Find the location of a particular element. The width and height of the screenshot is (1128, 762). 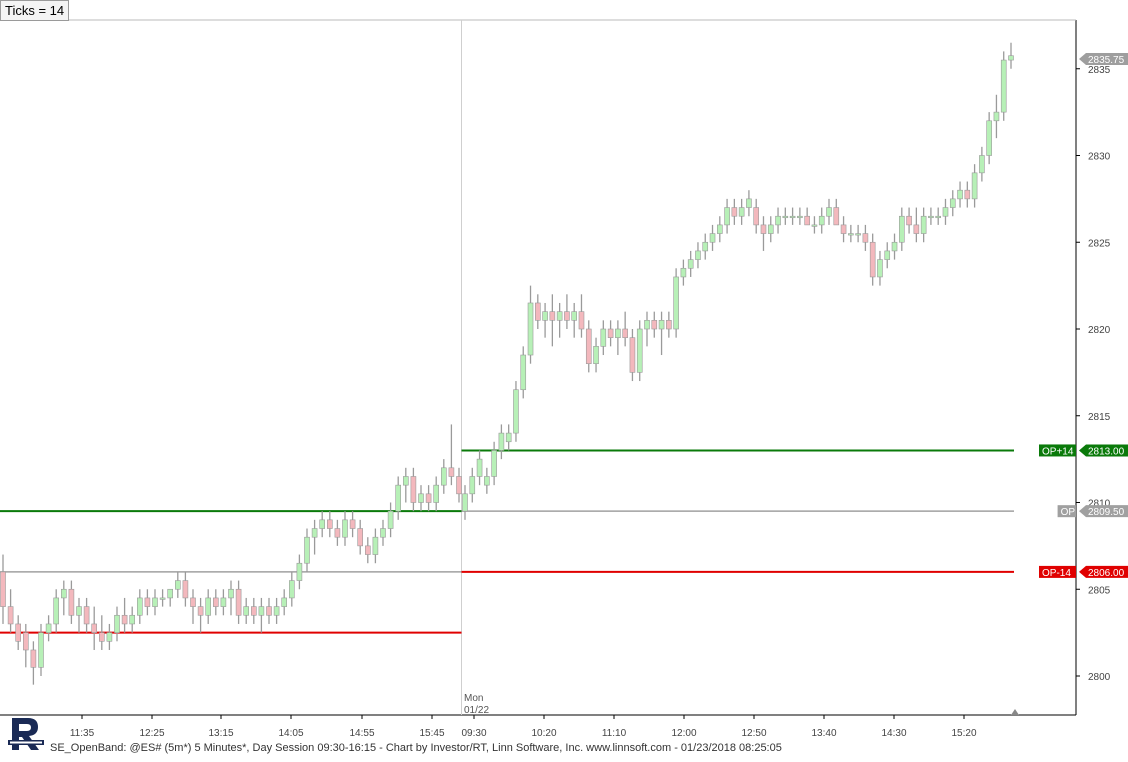

ticks-setting-label: Ticks = 14 is located at coordinates (35, 10).